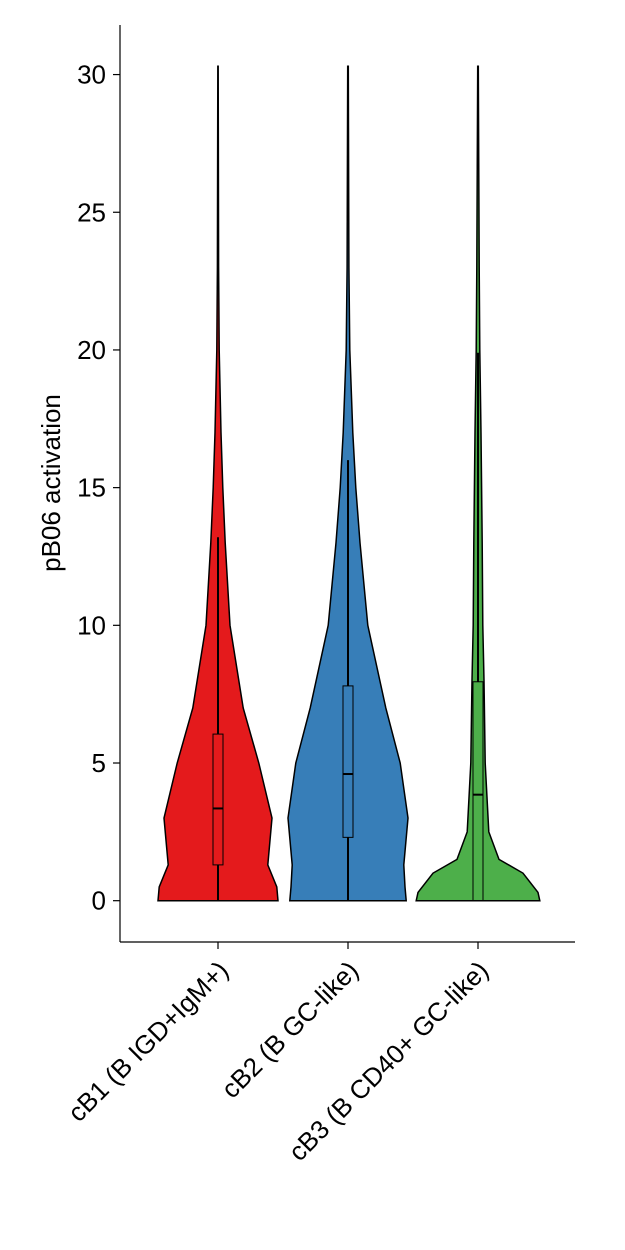  Describe the element at coordinates (91, 212) in the screenshot. I see `y-tick-label: 25` at that location.